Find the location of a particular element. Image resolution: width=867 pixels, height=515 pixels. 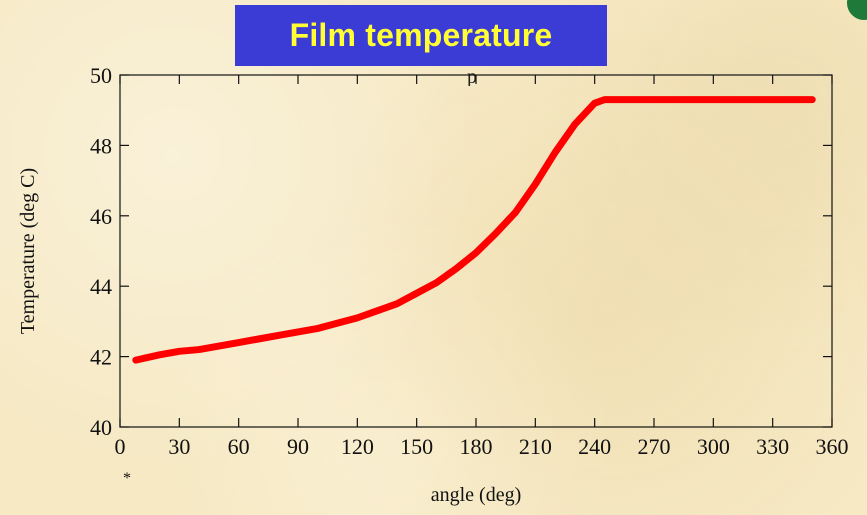

partial-title-text: p is located at coordinates (472, 78).